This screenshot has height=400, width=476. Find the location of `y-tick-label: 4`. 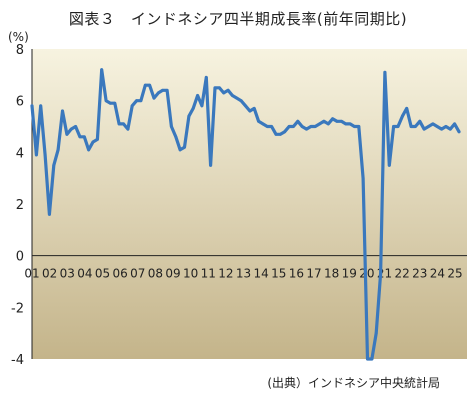

y-tick-label: 4 is located at coordinates (20, 153).